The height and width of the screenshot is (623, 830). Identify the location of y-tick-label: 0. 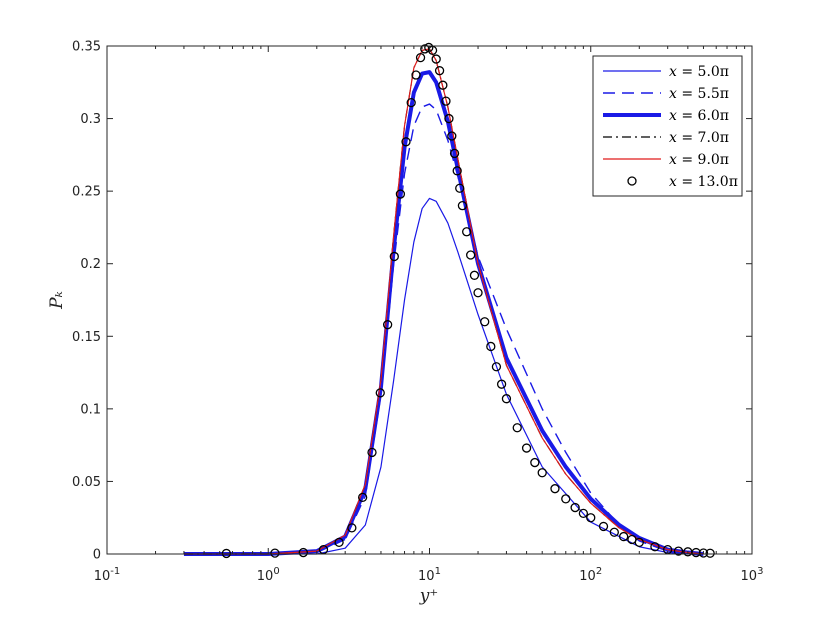
(97, 555).